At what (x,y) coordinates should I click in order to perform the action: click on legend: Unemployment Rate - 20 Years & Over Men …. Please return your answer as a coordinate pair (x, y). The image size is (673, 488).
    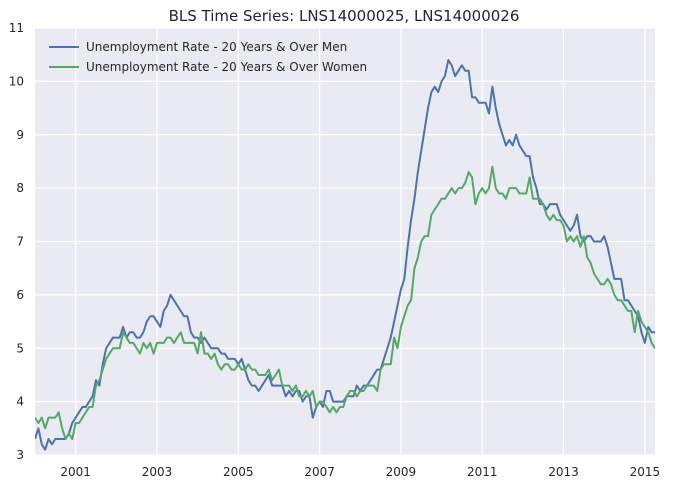
    Looking at the image, I should click on (208, 57).